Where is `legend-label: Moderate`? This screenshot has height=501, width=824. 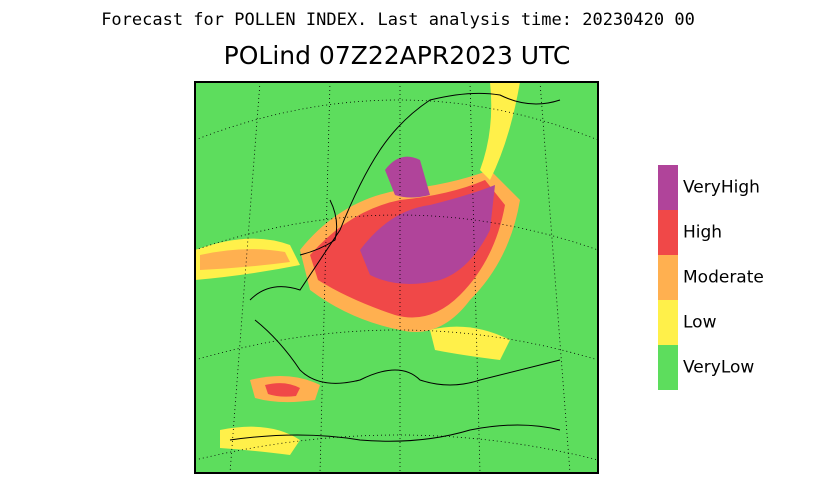
legend-label: Moderate is located at coordinates (723, 278).